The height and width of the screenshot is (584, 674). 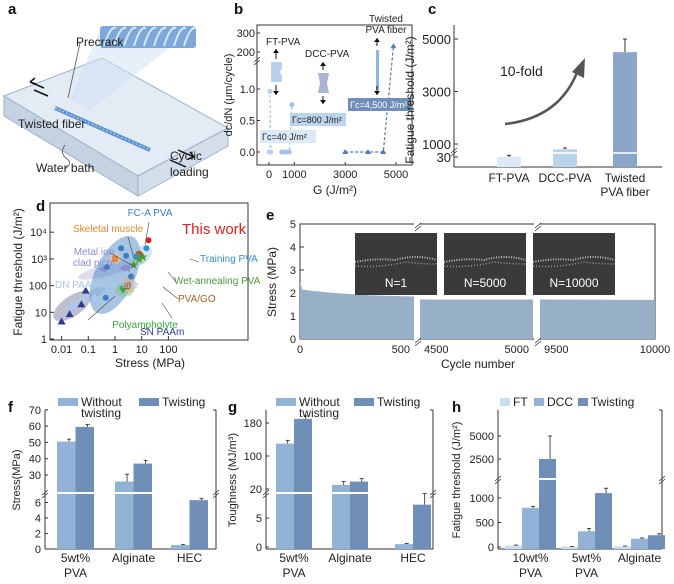 What do you see at coordinates (294, 175) in the screenshot?
I see `x-tick-label: 1000` at bounding box center [294, 175].